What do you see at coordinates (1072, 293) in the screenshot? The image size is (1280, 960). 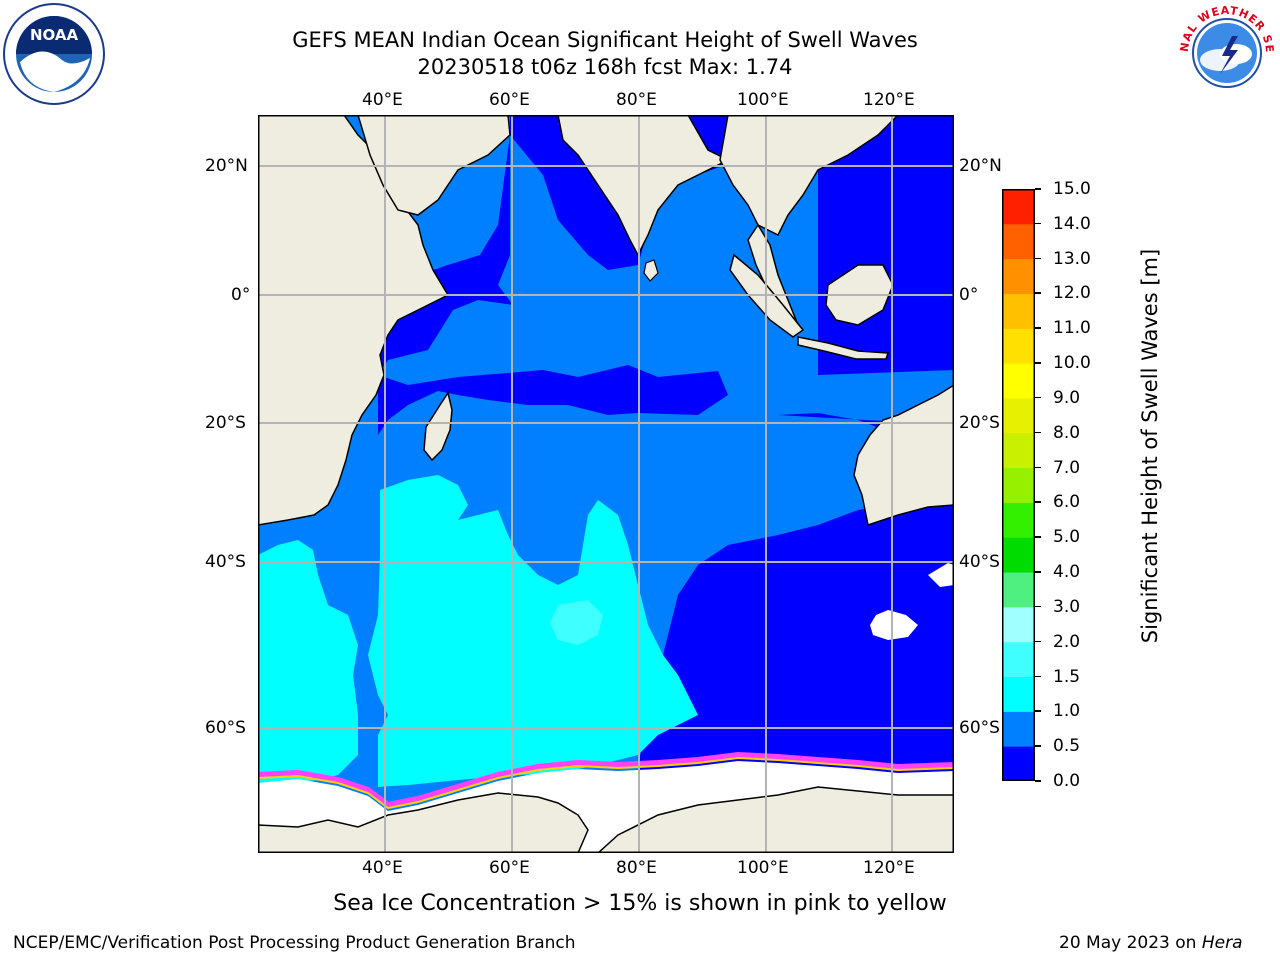 I see `colorbar-tick-label: 12.0` at bounding box center [1072, 293].